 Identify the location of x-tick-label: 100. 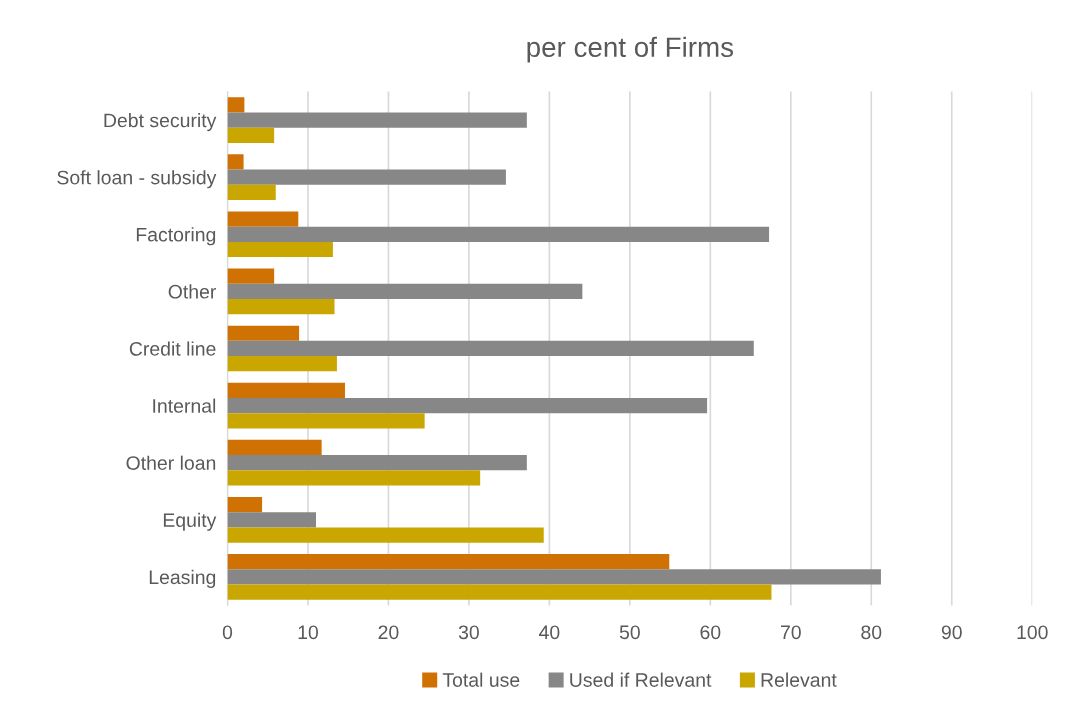
(1032, 632).